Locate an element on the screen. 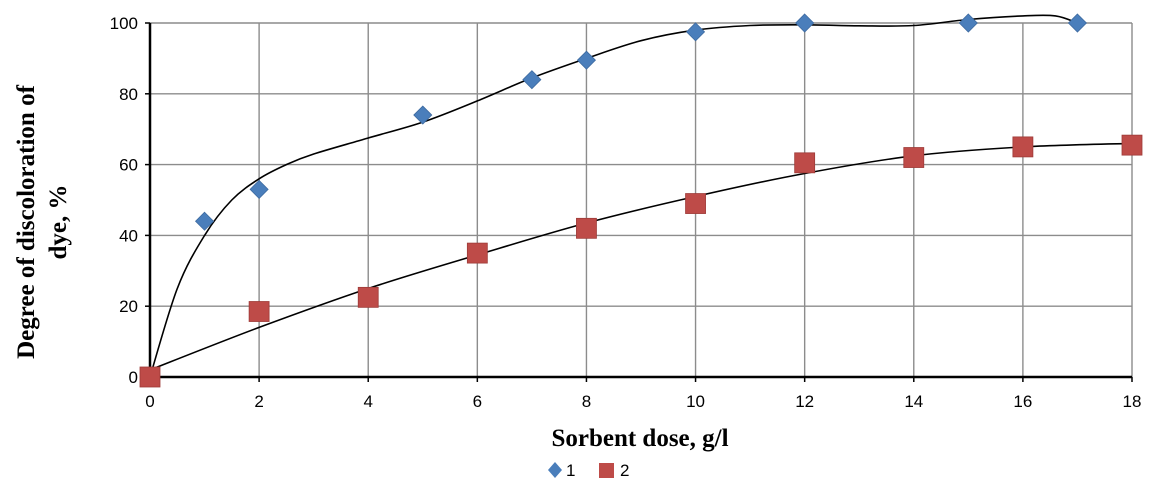  y-tick-label: 80 is located at coordinates (128, 94).